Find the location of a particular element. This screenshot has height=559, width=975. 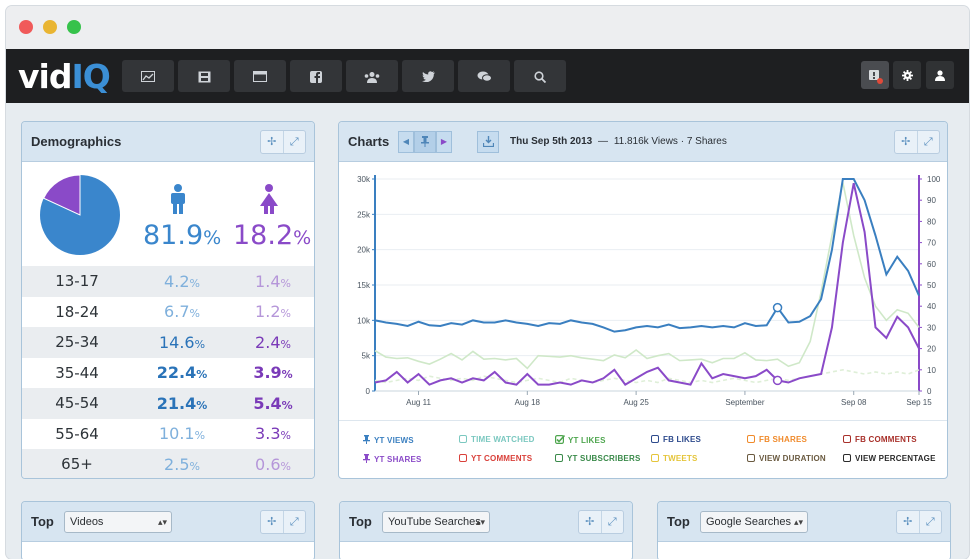

alerts-button is located at coordinates (875, 75).